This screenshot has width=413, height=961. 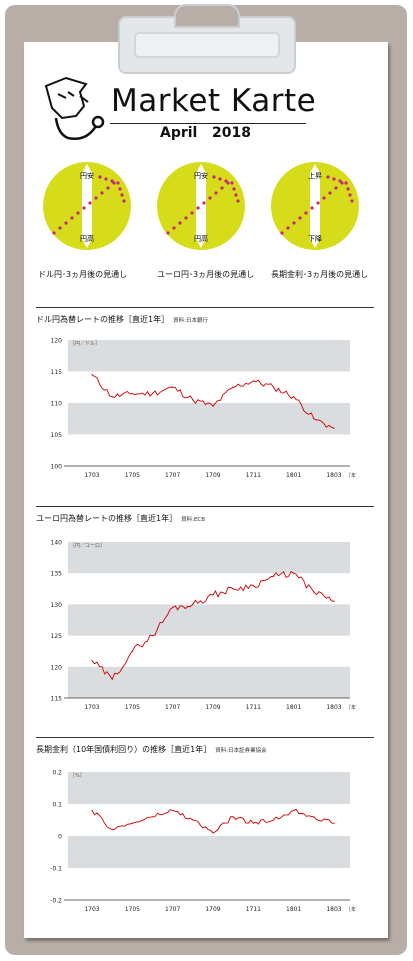 I want to click on y-tick-label: 120, so click(x=57, y=341).